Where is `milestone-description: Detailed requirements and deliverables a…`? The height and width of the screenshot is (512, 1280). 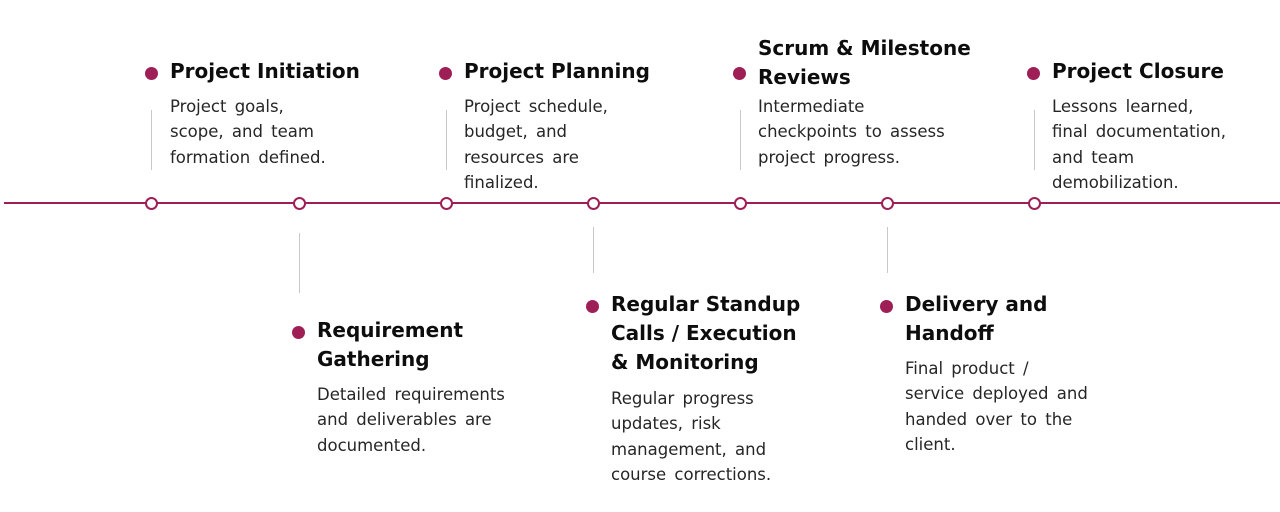
milestone-description: Detailed requirements and deliverables a… is located at coordinates (411, 420).